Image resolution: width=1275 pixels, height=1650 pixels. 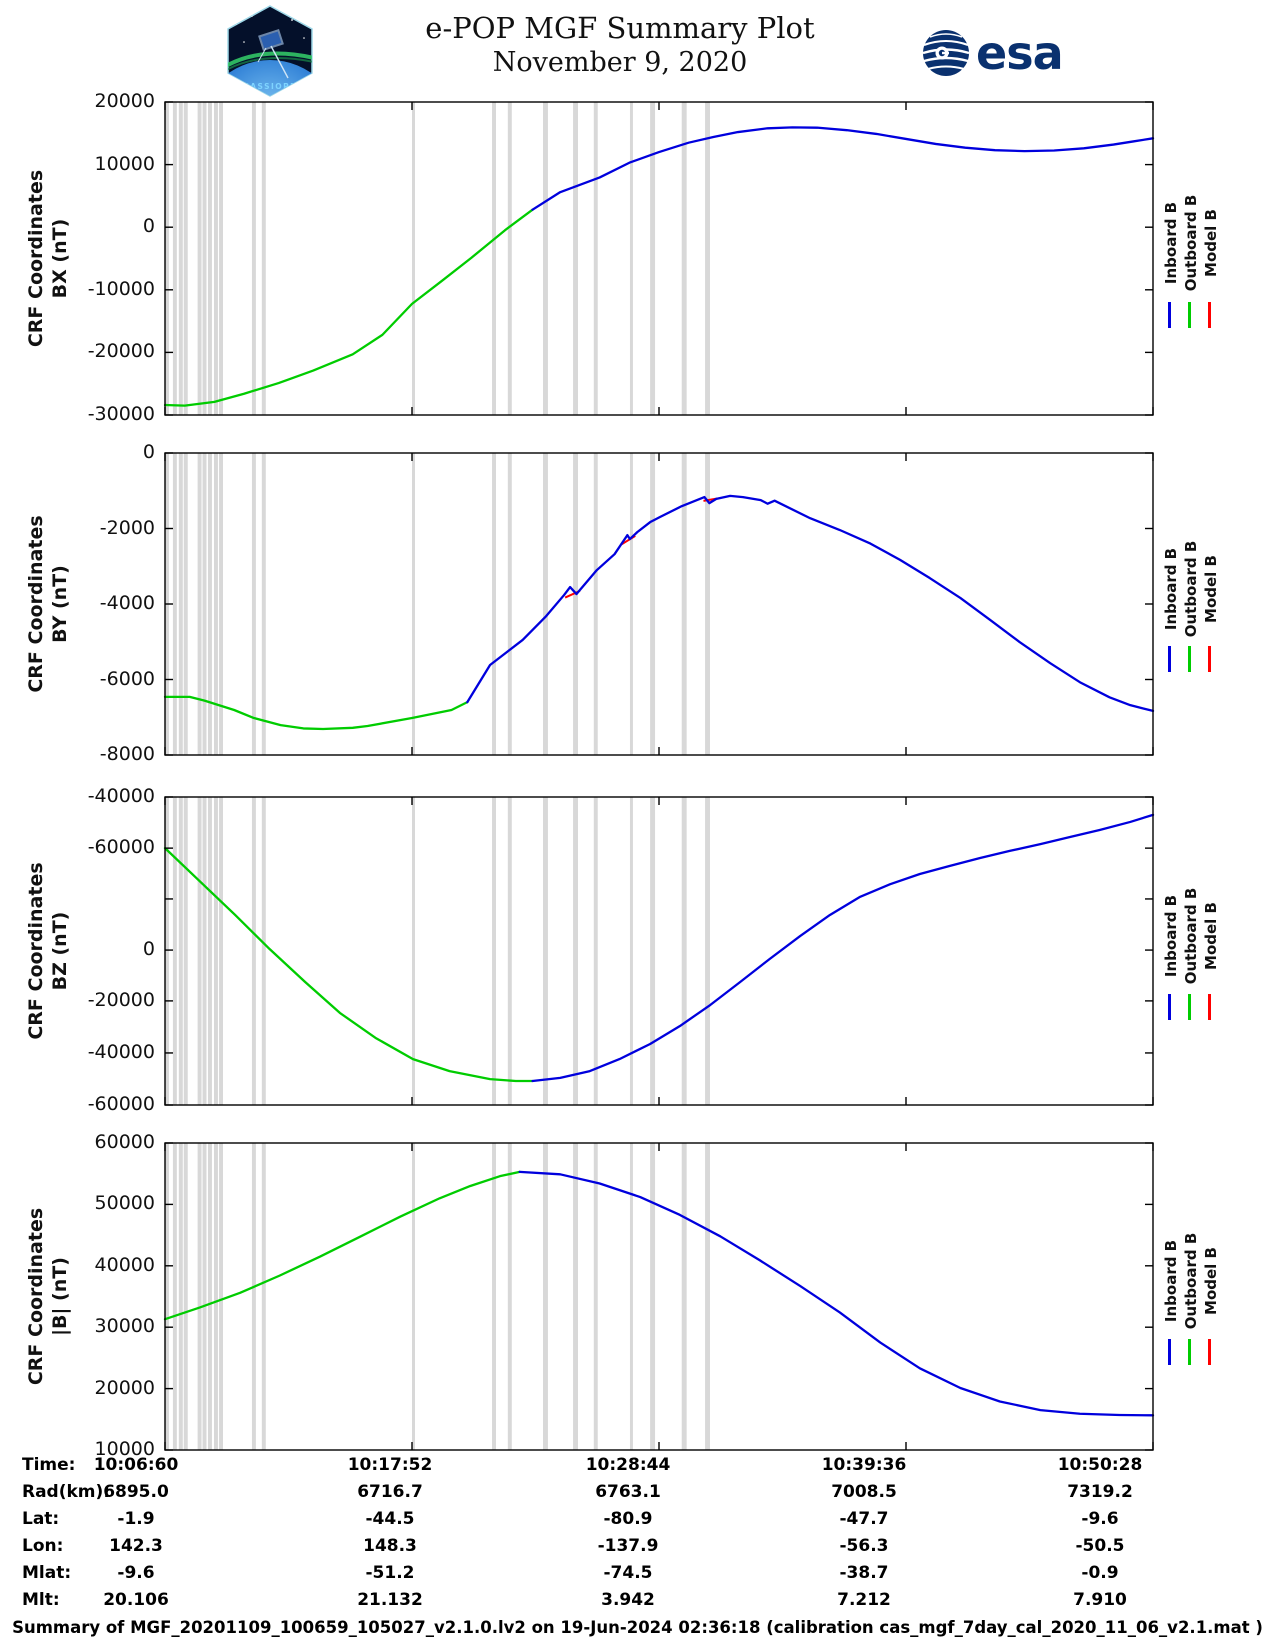 What do you see at coordinates (148, 226) in the screenshot?
I see `ytick-label-bx: 0` at bounding box center [148, 226].